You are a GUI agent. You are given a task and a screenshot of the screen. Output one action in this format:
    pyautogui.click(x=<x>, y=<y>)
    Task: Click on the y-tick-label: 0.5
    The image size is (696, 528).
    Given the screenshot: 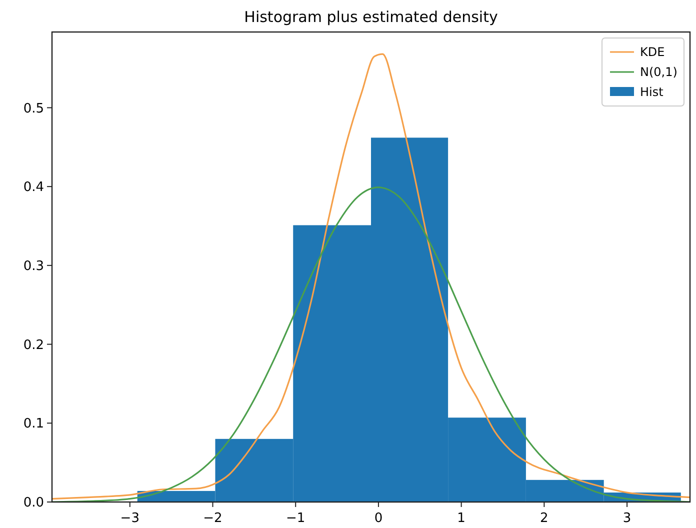 What is the action you would take?
    pyautogui.click(x=33, y=108)
    